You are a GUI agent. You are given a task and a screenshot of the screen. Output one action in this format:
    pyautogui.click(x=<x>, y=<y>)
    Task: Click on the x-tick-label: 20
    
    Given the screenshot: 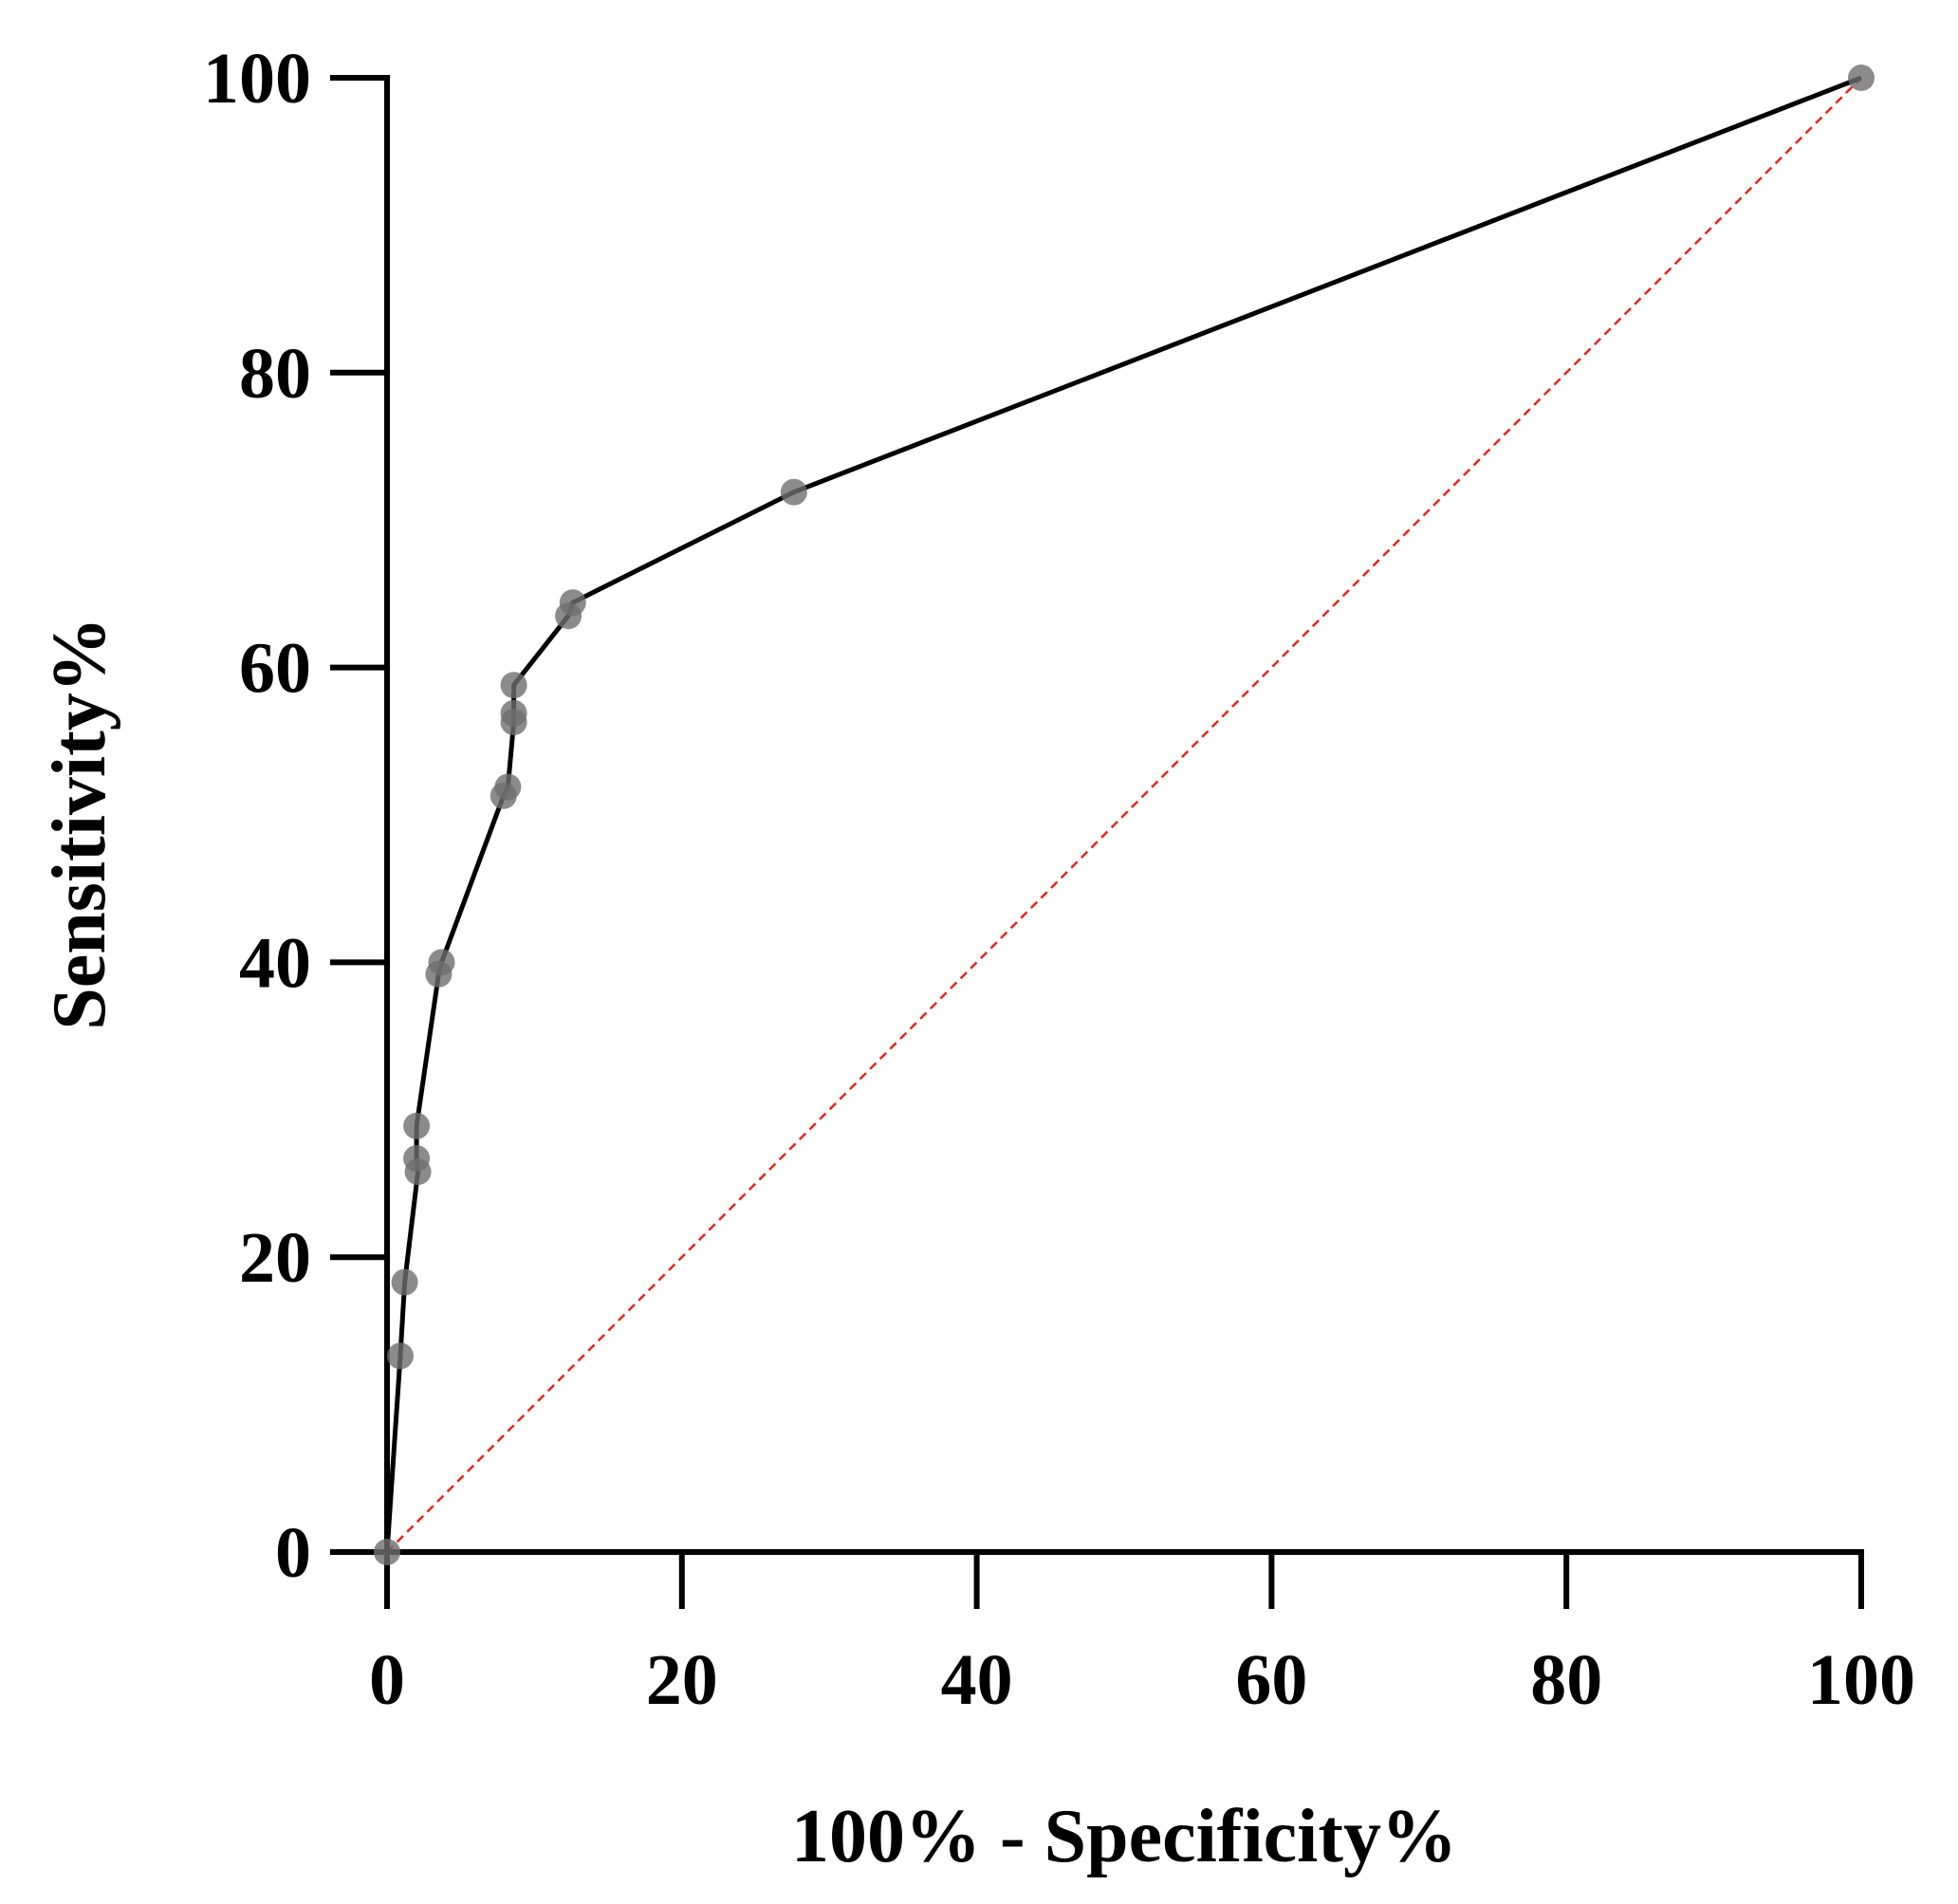 What is the action you would take?
    pyautogui.click(x=682, y=1680)
    